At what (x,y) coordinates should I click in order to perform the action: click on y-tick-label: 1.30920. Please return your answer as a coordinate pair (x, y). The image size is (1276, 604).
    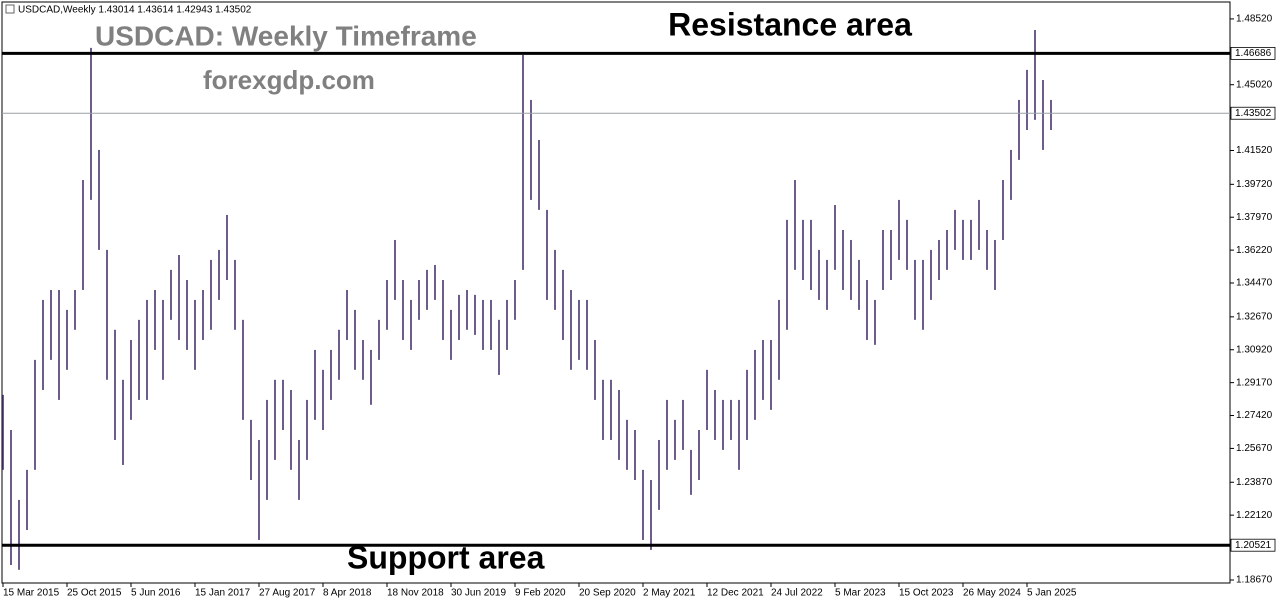
    Looking at the image, I should click on (1254, 349).